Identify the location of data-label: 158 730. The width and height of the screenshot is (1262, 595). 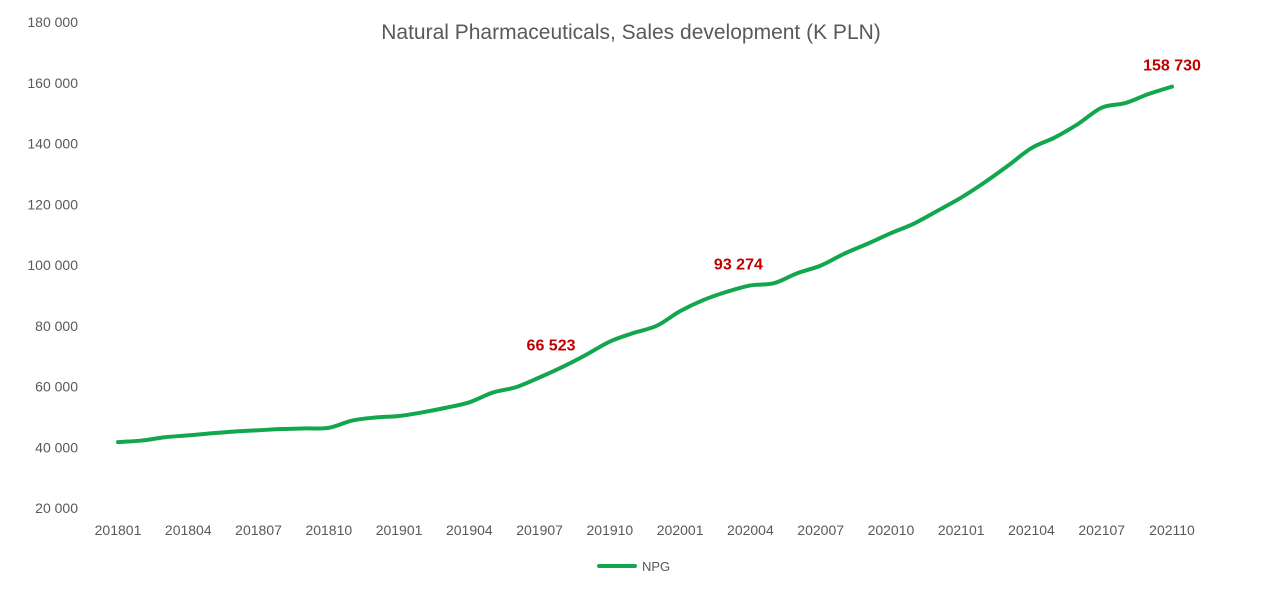
(1172, 66).